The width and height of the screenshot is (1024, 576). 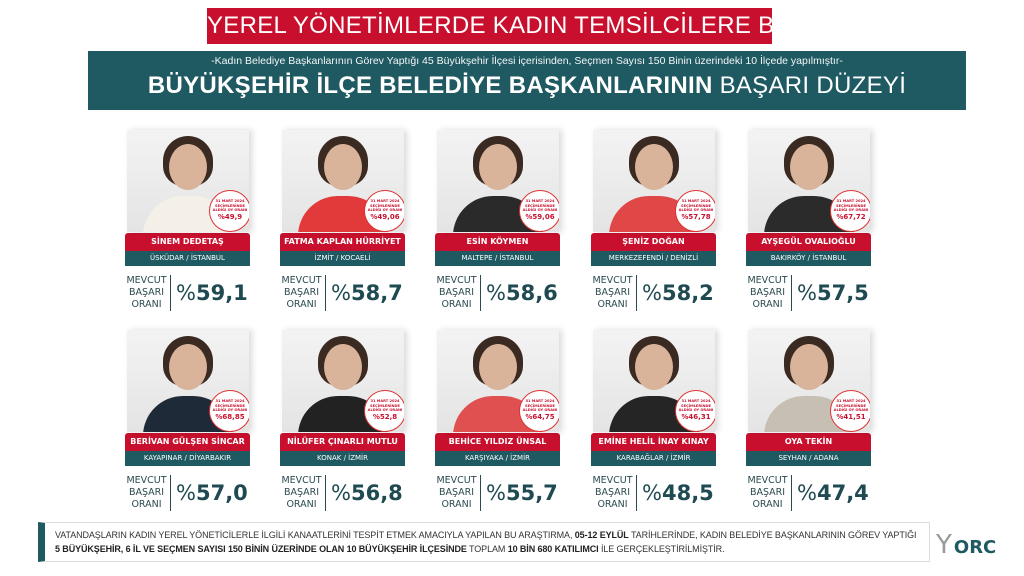 What do you see at coordinates (975, 547) in the screenshot?
I see `logo-text: ORC` at bounding box center [975, 547].